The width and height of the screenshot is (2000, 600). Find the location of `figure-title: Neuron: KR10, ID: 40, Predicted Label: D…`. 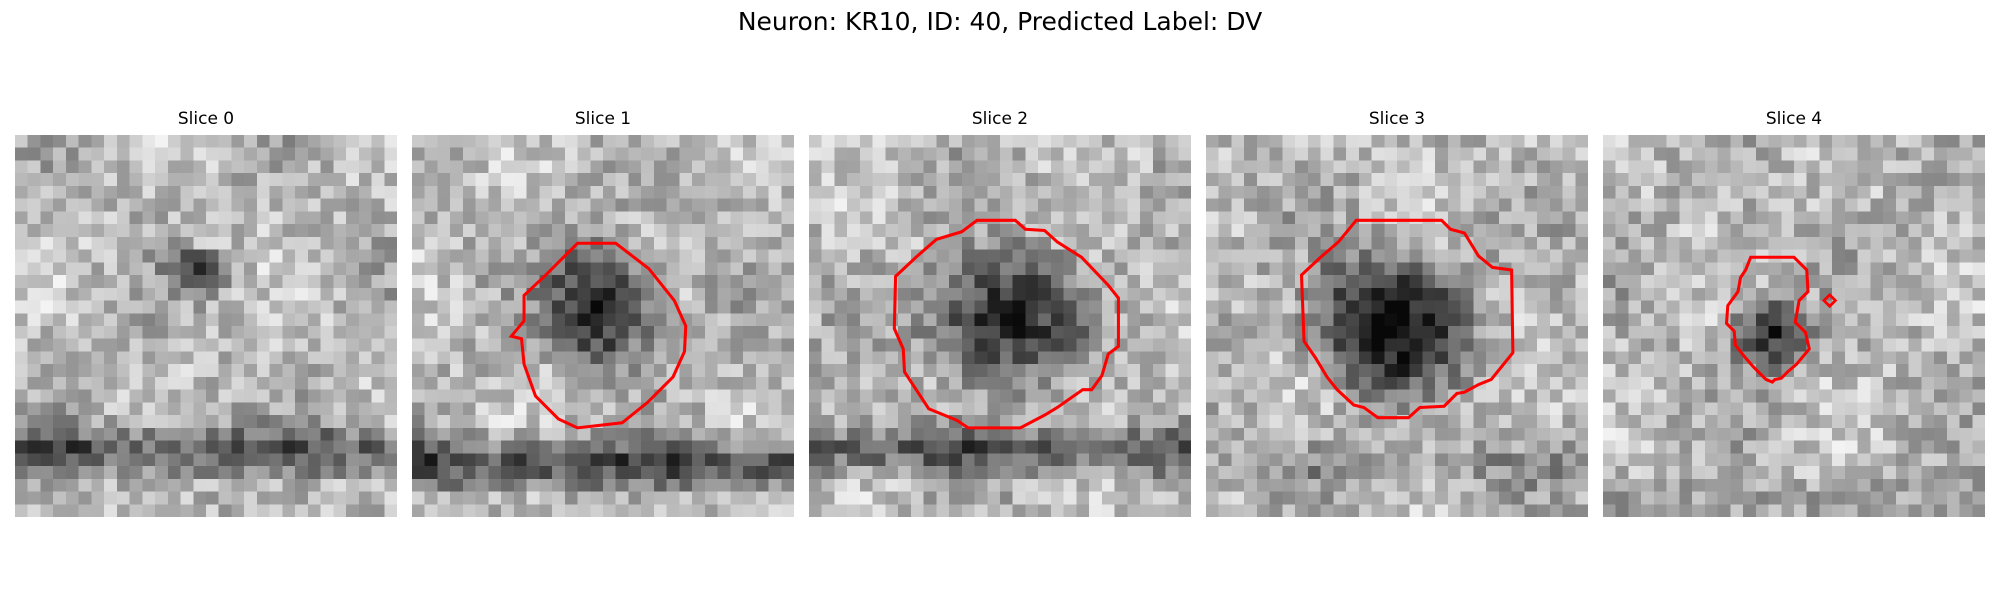

figure-title: Neuron: KR10, ID: 40, Predicted Label: D… is located at coordinates (1000, 21).